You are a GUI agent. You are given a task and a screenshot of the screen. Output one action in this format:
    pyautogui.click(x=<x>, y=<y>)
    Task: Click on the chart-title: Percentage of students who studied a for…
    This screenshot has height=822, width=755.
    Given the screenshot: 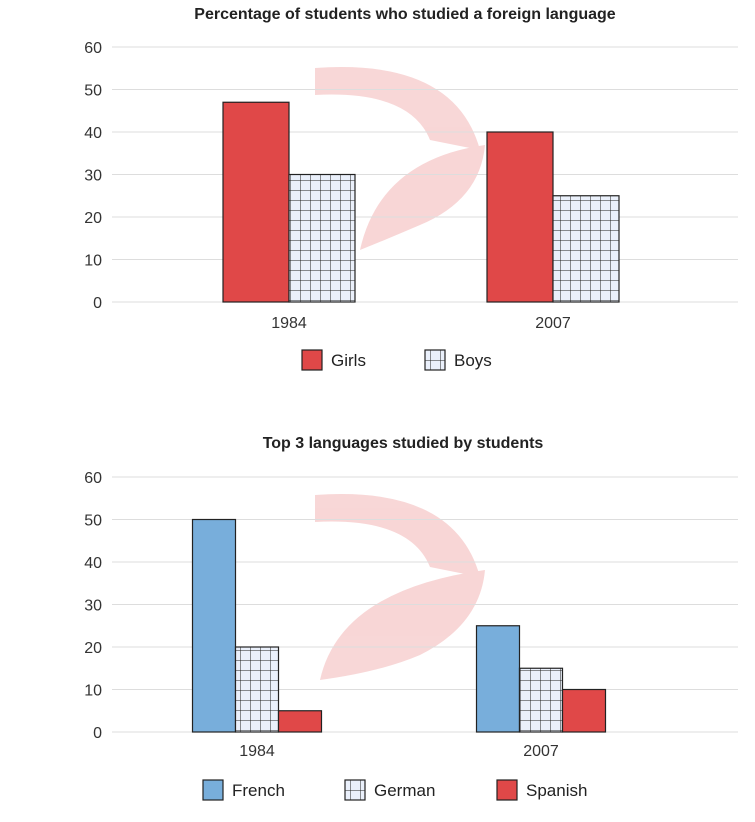 What is the action you would take?
    pyautogui.click(x=404, y=14)
    